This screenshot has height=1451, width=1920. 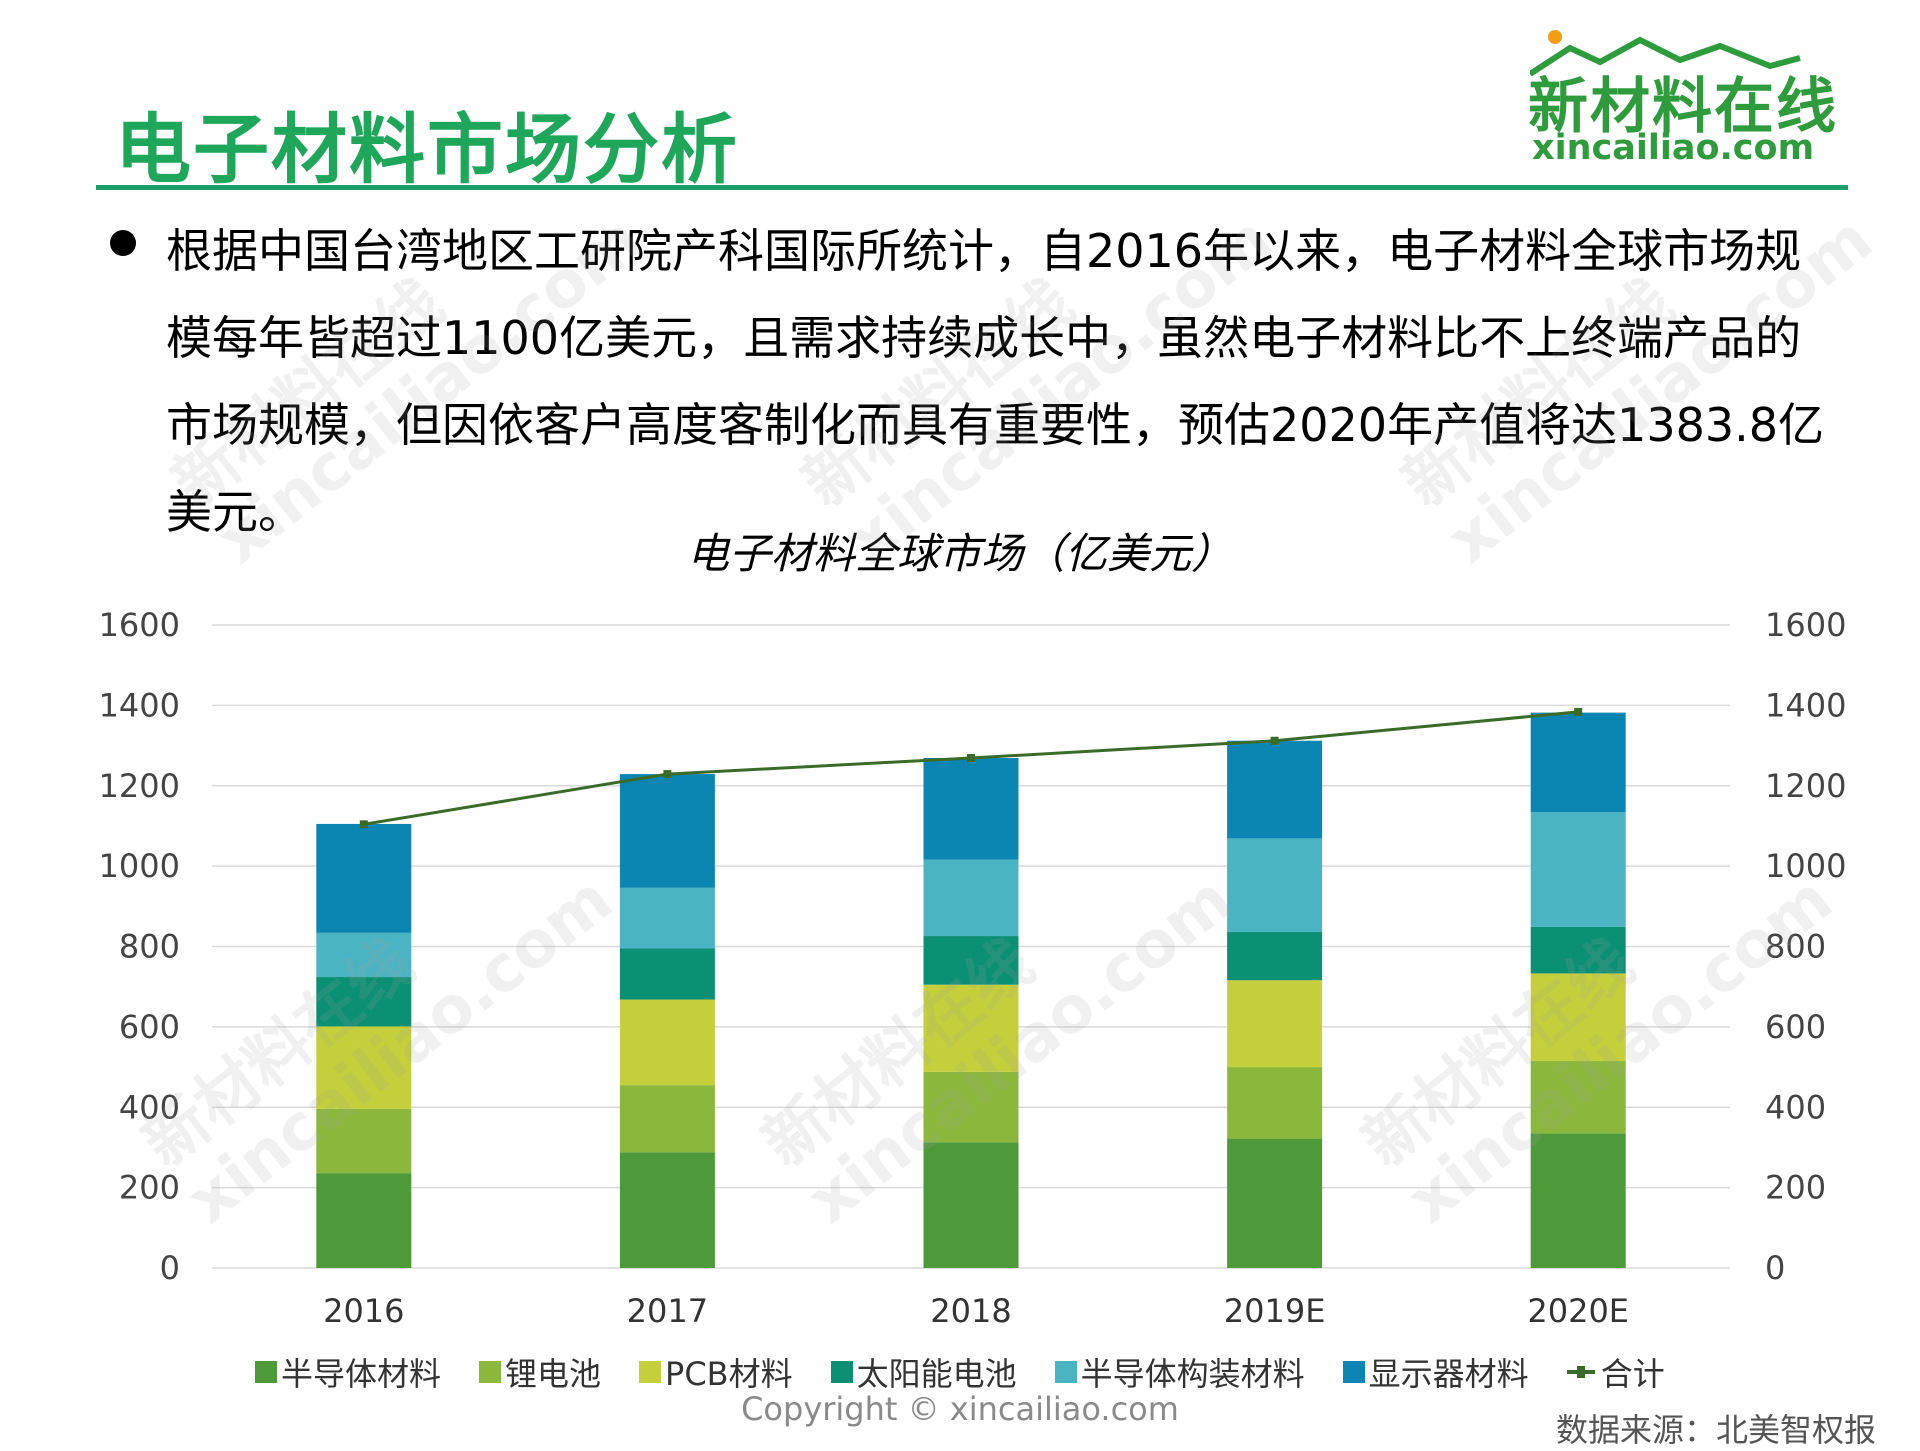 I want to click on chart-title: 电子材料全球市场（亿美元）, so click(x=959, y=553).